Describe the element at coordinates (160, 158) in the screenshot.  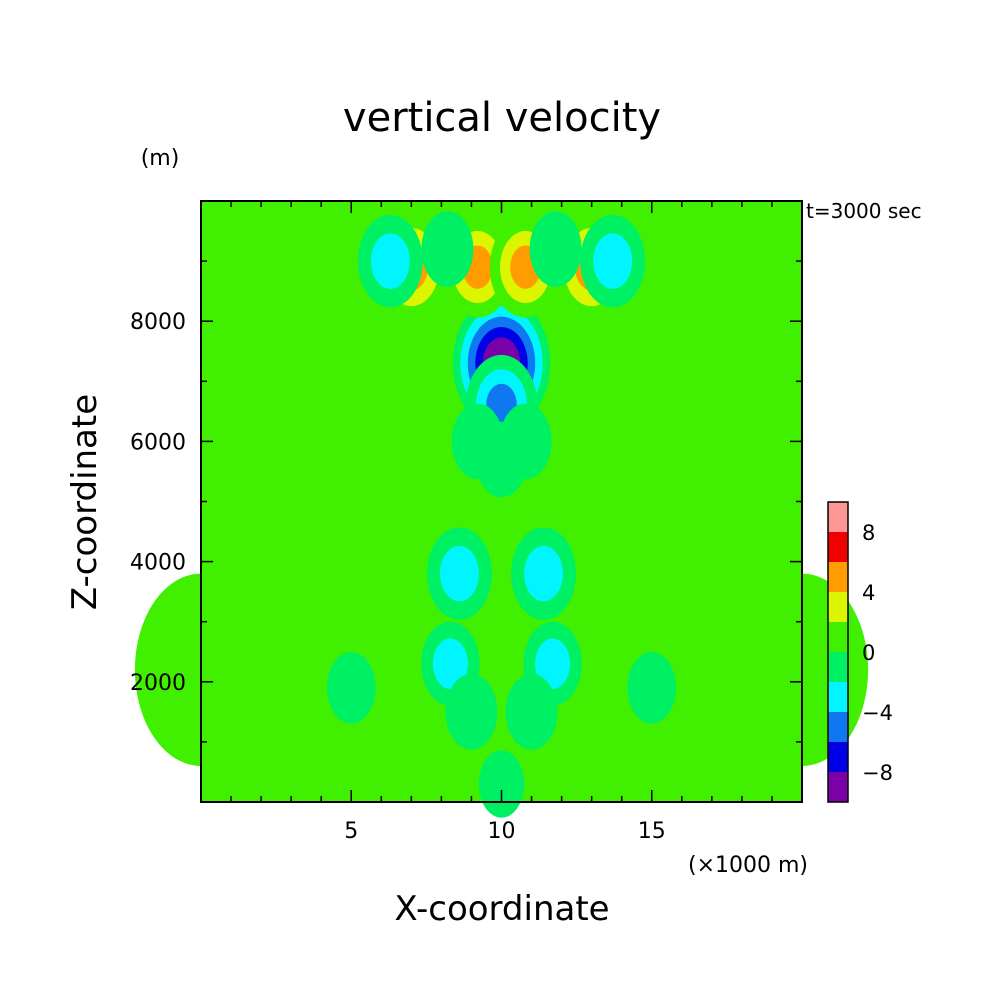
I see `y-unit-label: (m)` at that location.